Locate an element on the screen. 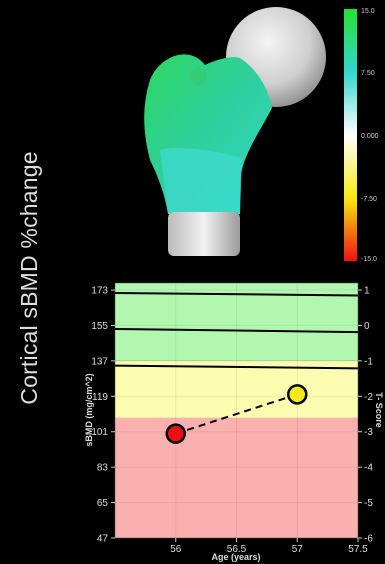 This screenshot has height=564, width=385. y2-tick-label: 0 is located at coordinates (367, 326).